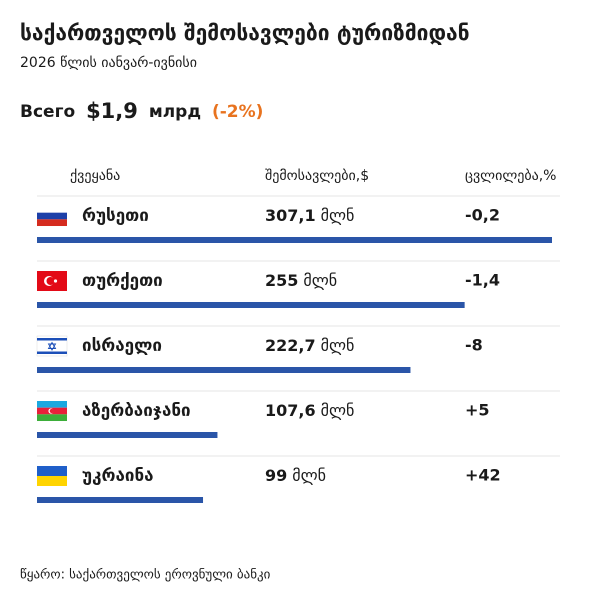 Image resolution: width=600 pixels, height=600 pixels. I want to click on value-label: 307,1 მლნ, so click(309, 215).